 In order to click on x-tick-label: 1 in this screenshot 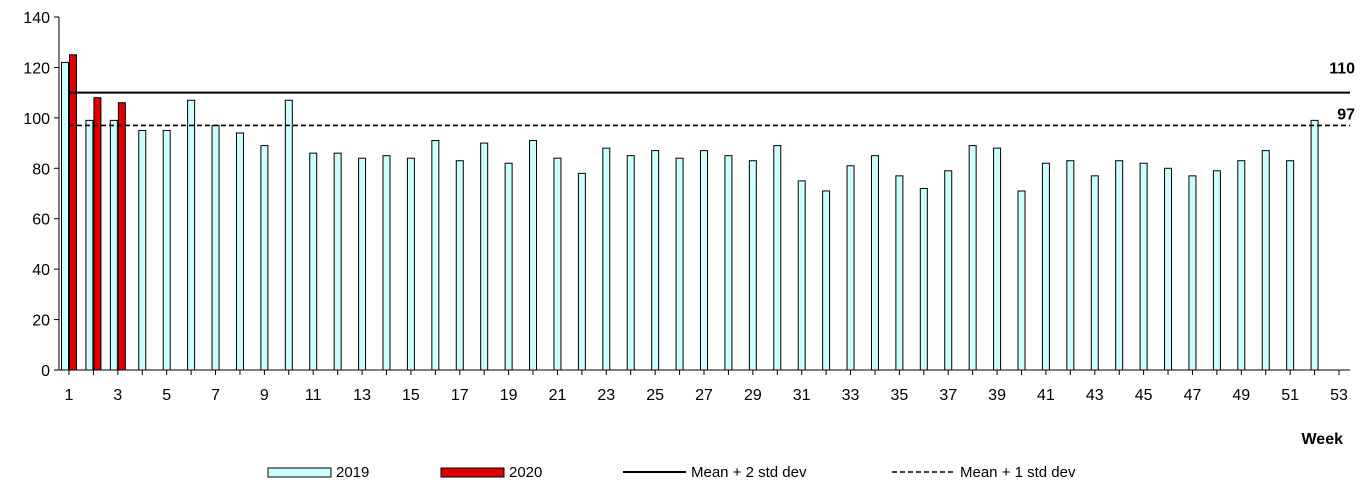, I will do `click(69, 395)`.